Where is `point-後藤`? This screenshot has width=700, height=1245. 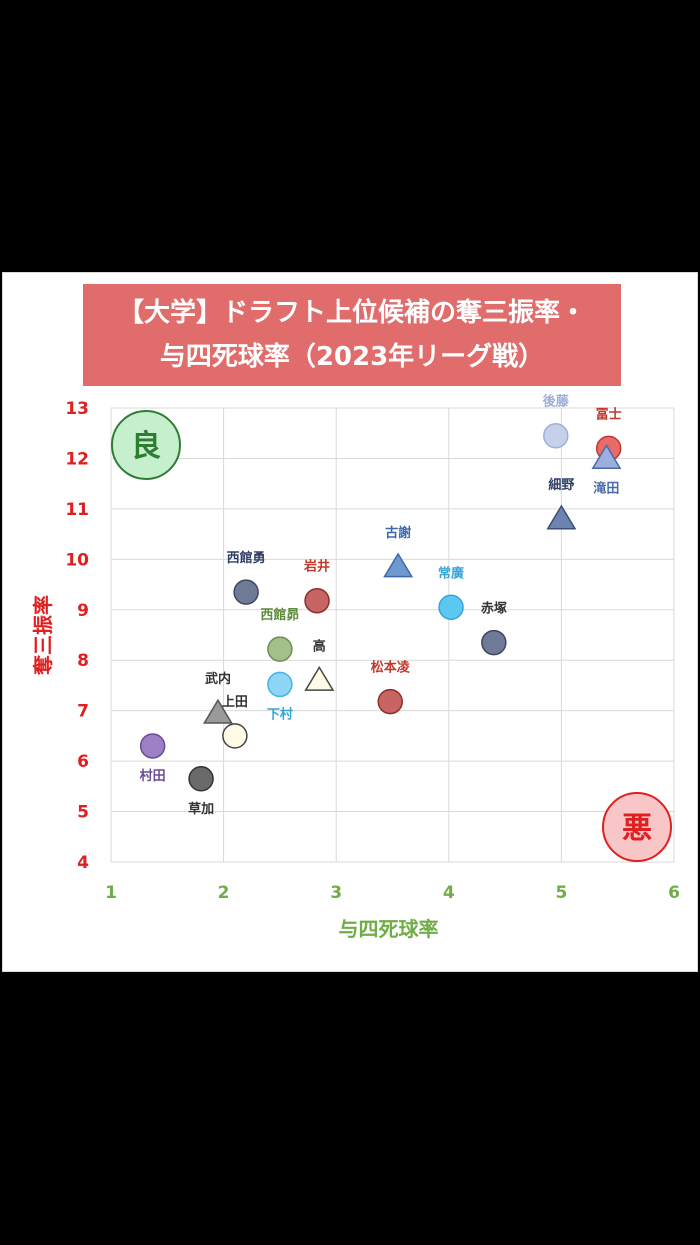
point-後藤 is located at coordinates (556, 435).